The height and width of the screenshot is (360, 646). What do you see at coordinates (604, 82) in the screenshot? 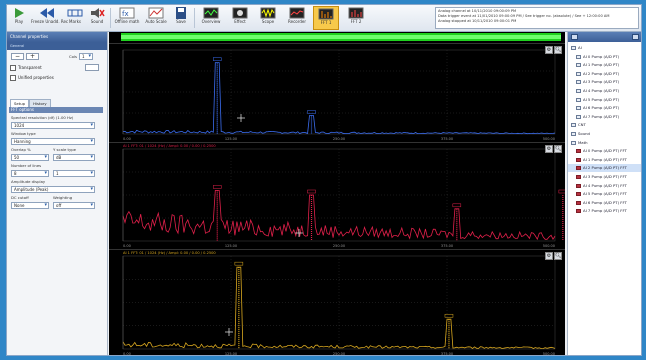
I see `tree-channel-item: AI 3 Pump (A/D PT)` at bounding box center [604, 82].